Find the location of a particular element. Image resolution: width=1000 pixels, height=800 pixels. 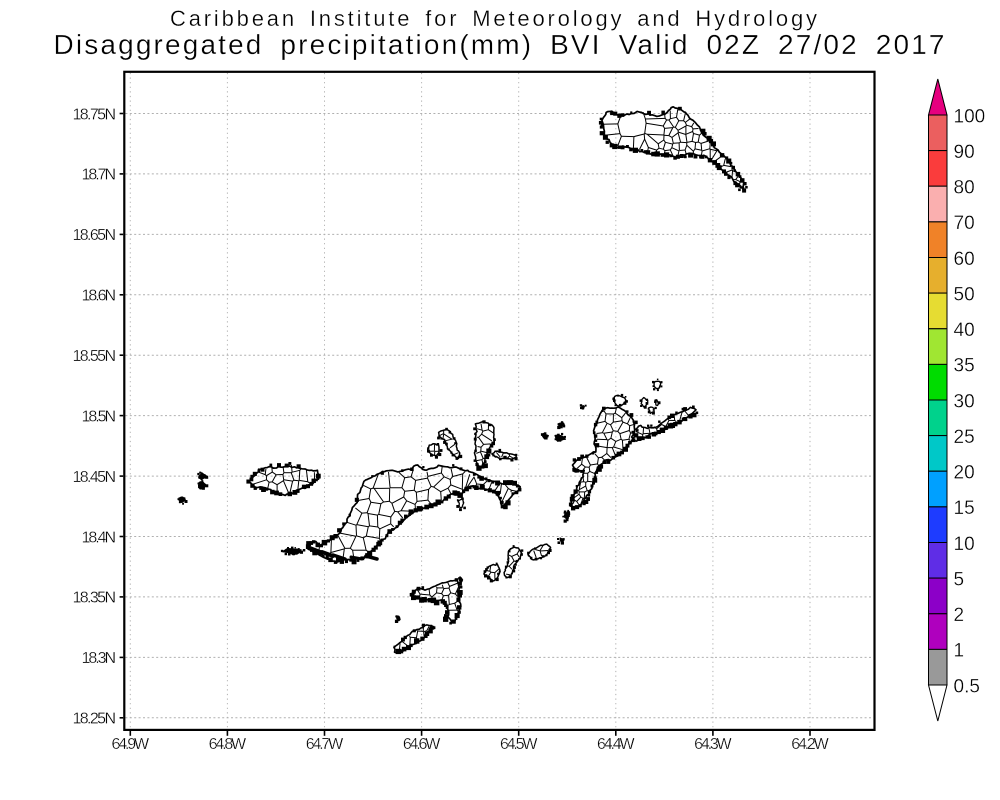

svg-text: 1 is located at coordinates (959, 651).